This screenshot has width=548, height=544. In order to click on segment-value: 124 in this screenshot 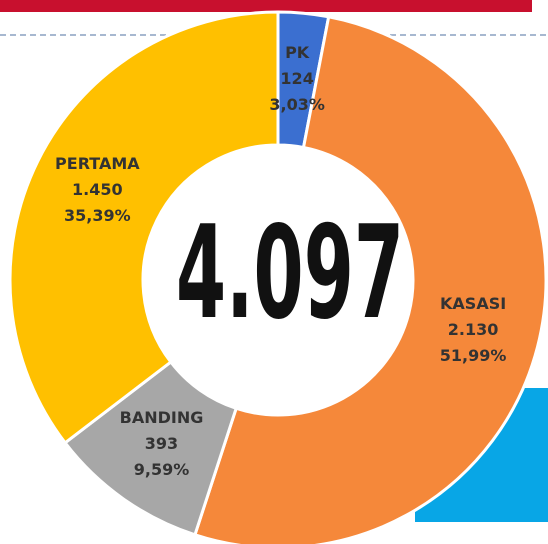, I will do `click(296, 78)`.